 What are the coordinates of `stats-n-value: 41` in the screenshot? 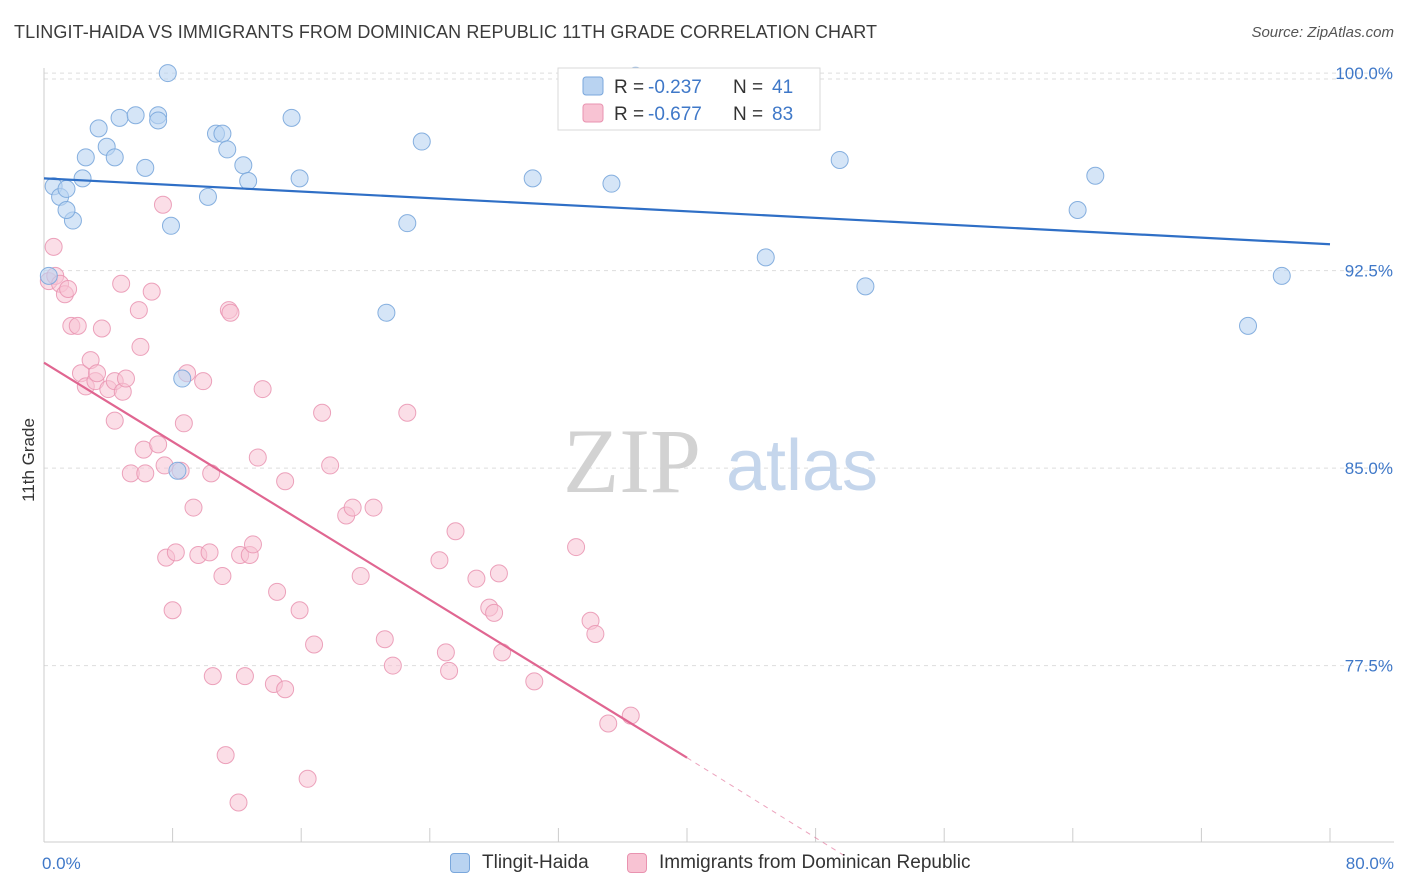 It's located at (782, 87).